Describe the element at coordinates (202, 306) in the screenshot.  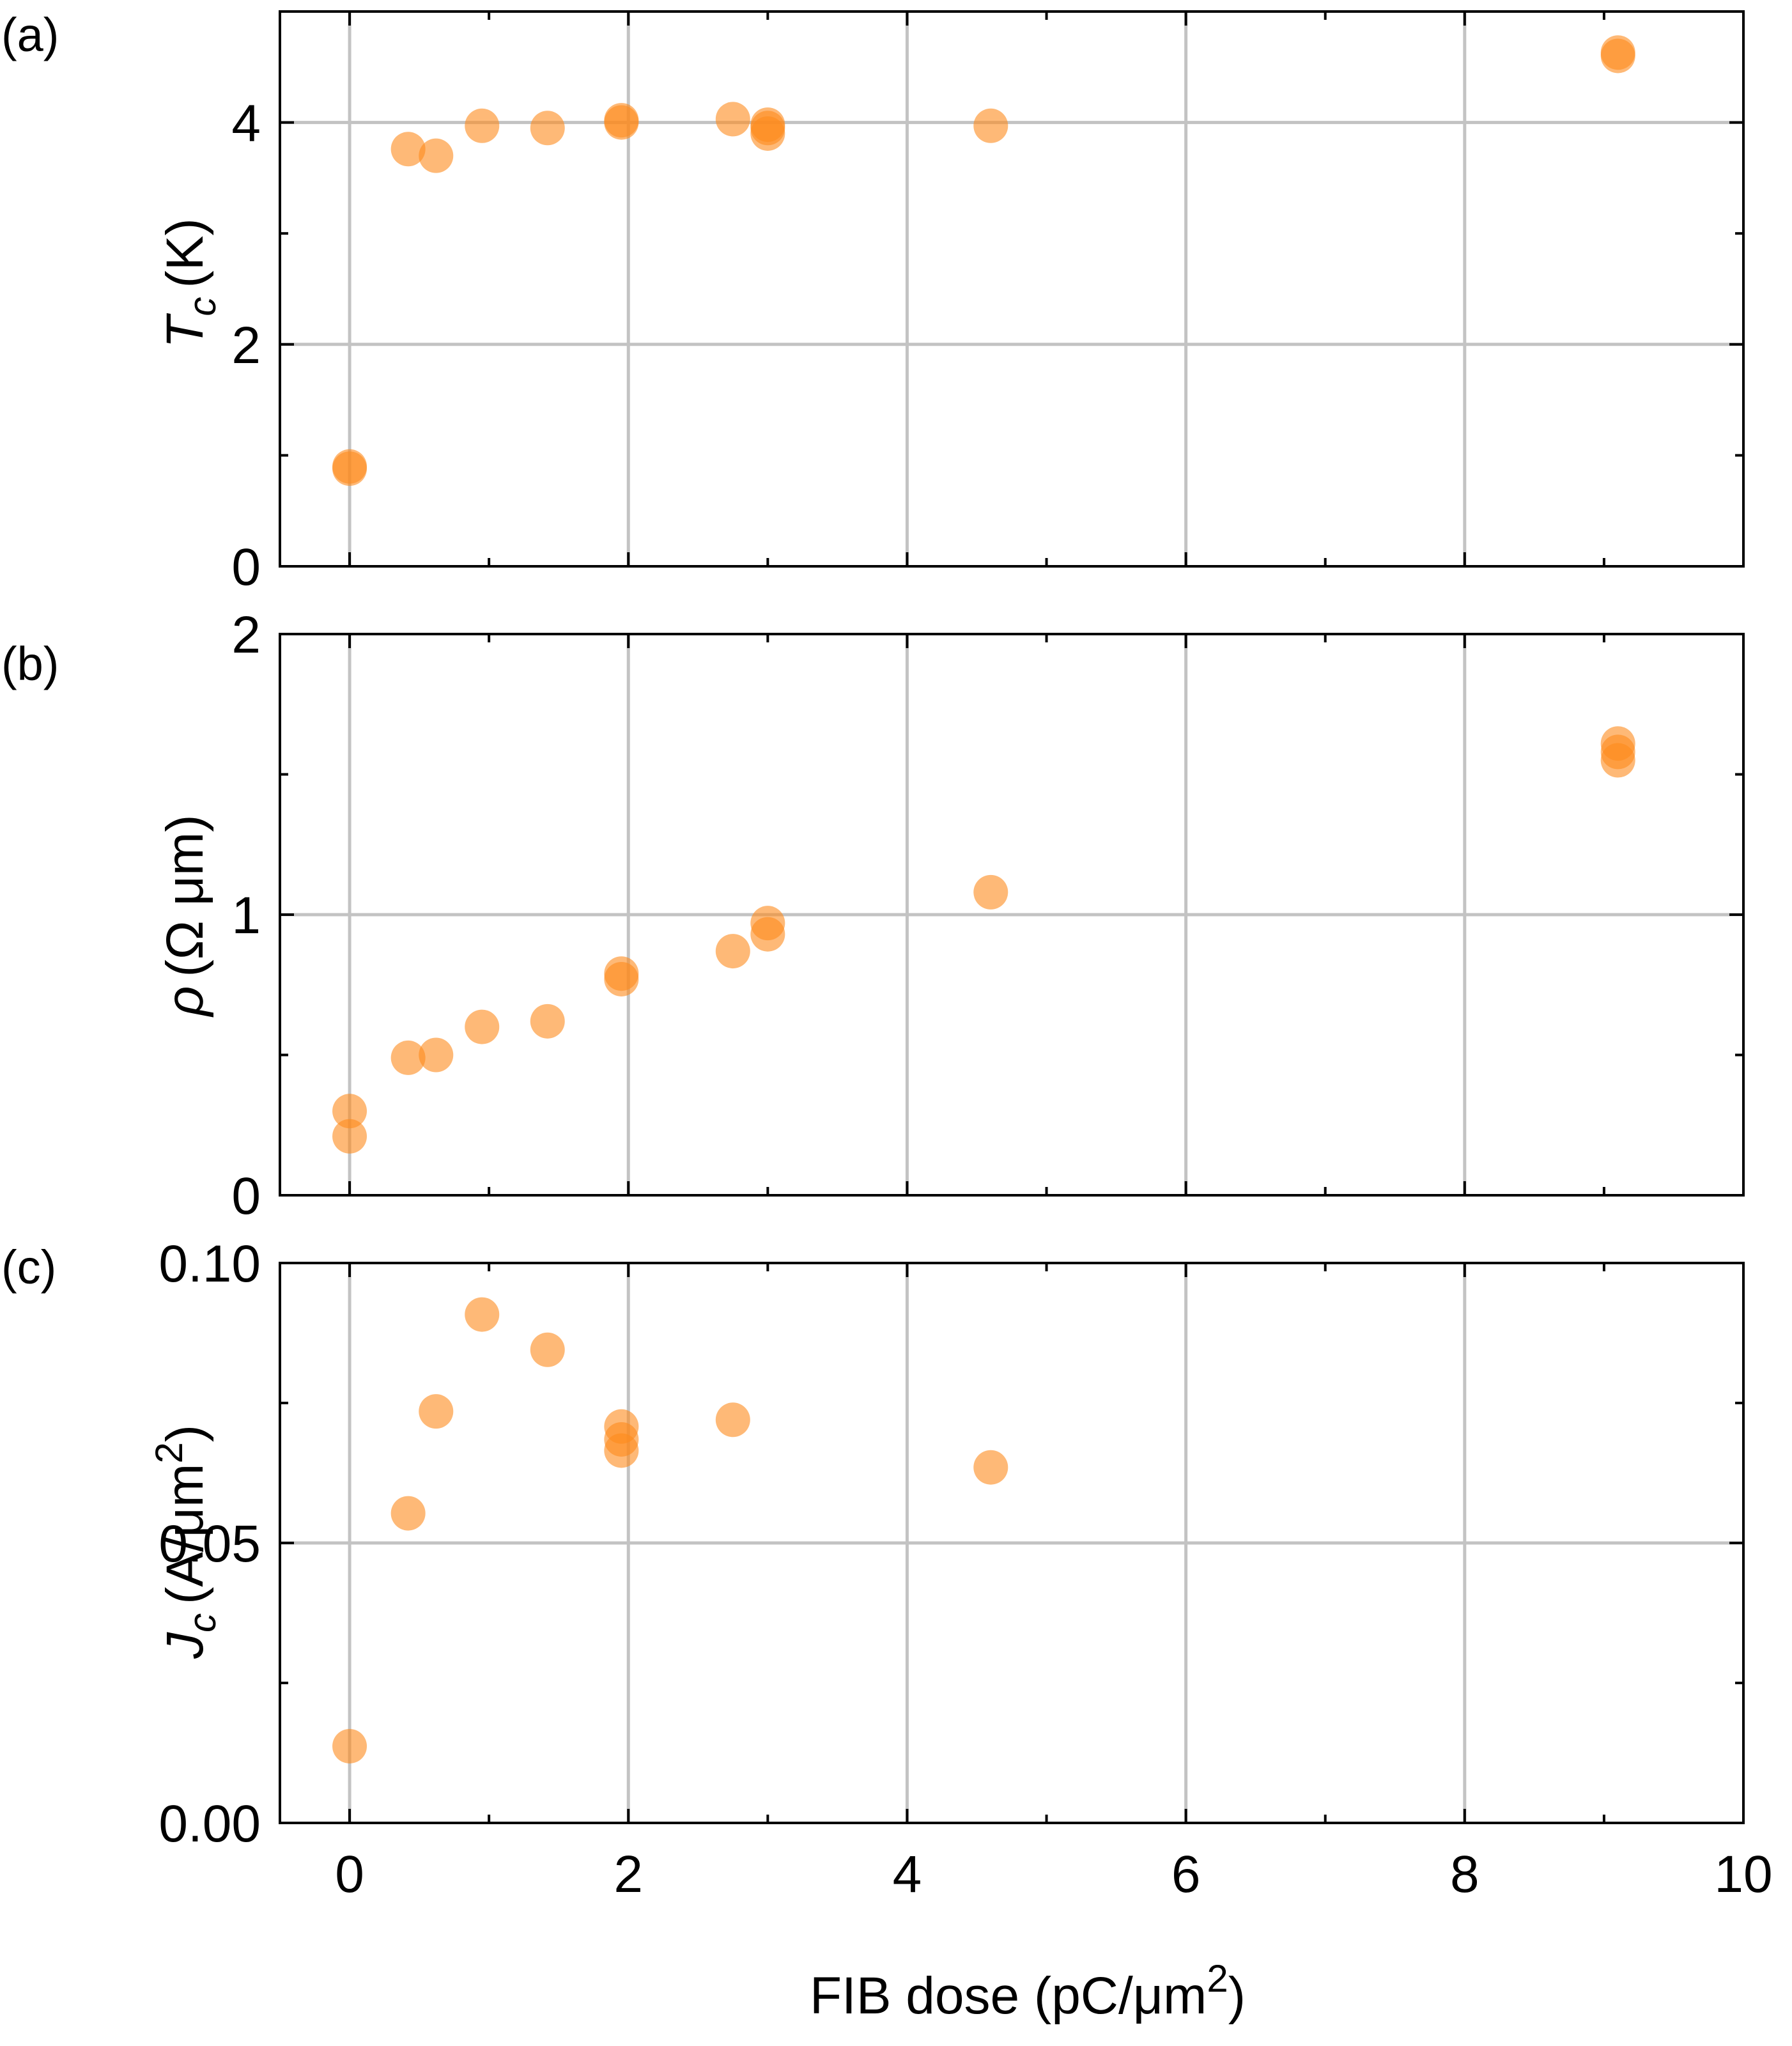
I see `y-label-sub-a: c` at that location.